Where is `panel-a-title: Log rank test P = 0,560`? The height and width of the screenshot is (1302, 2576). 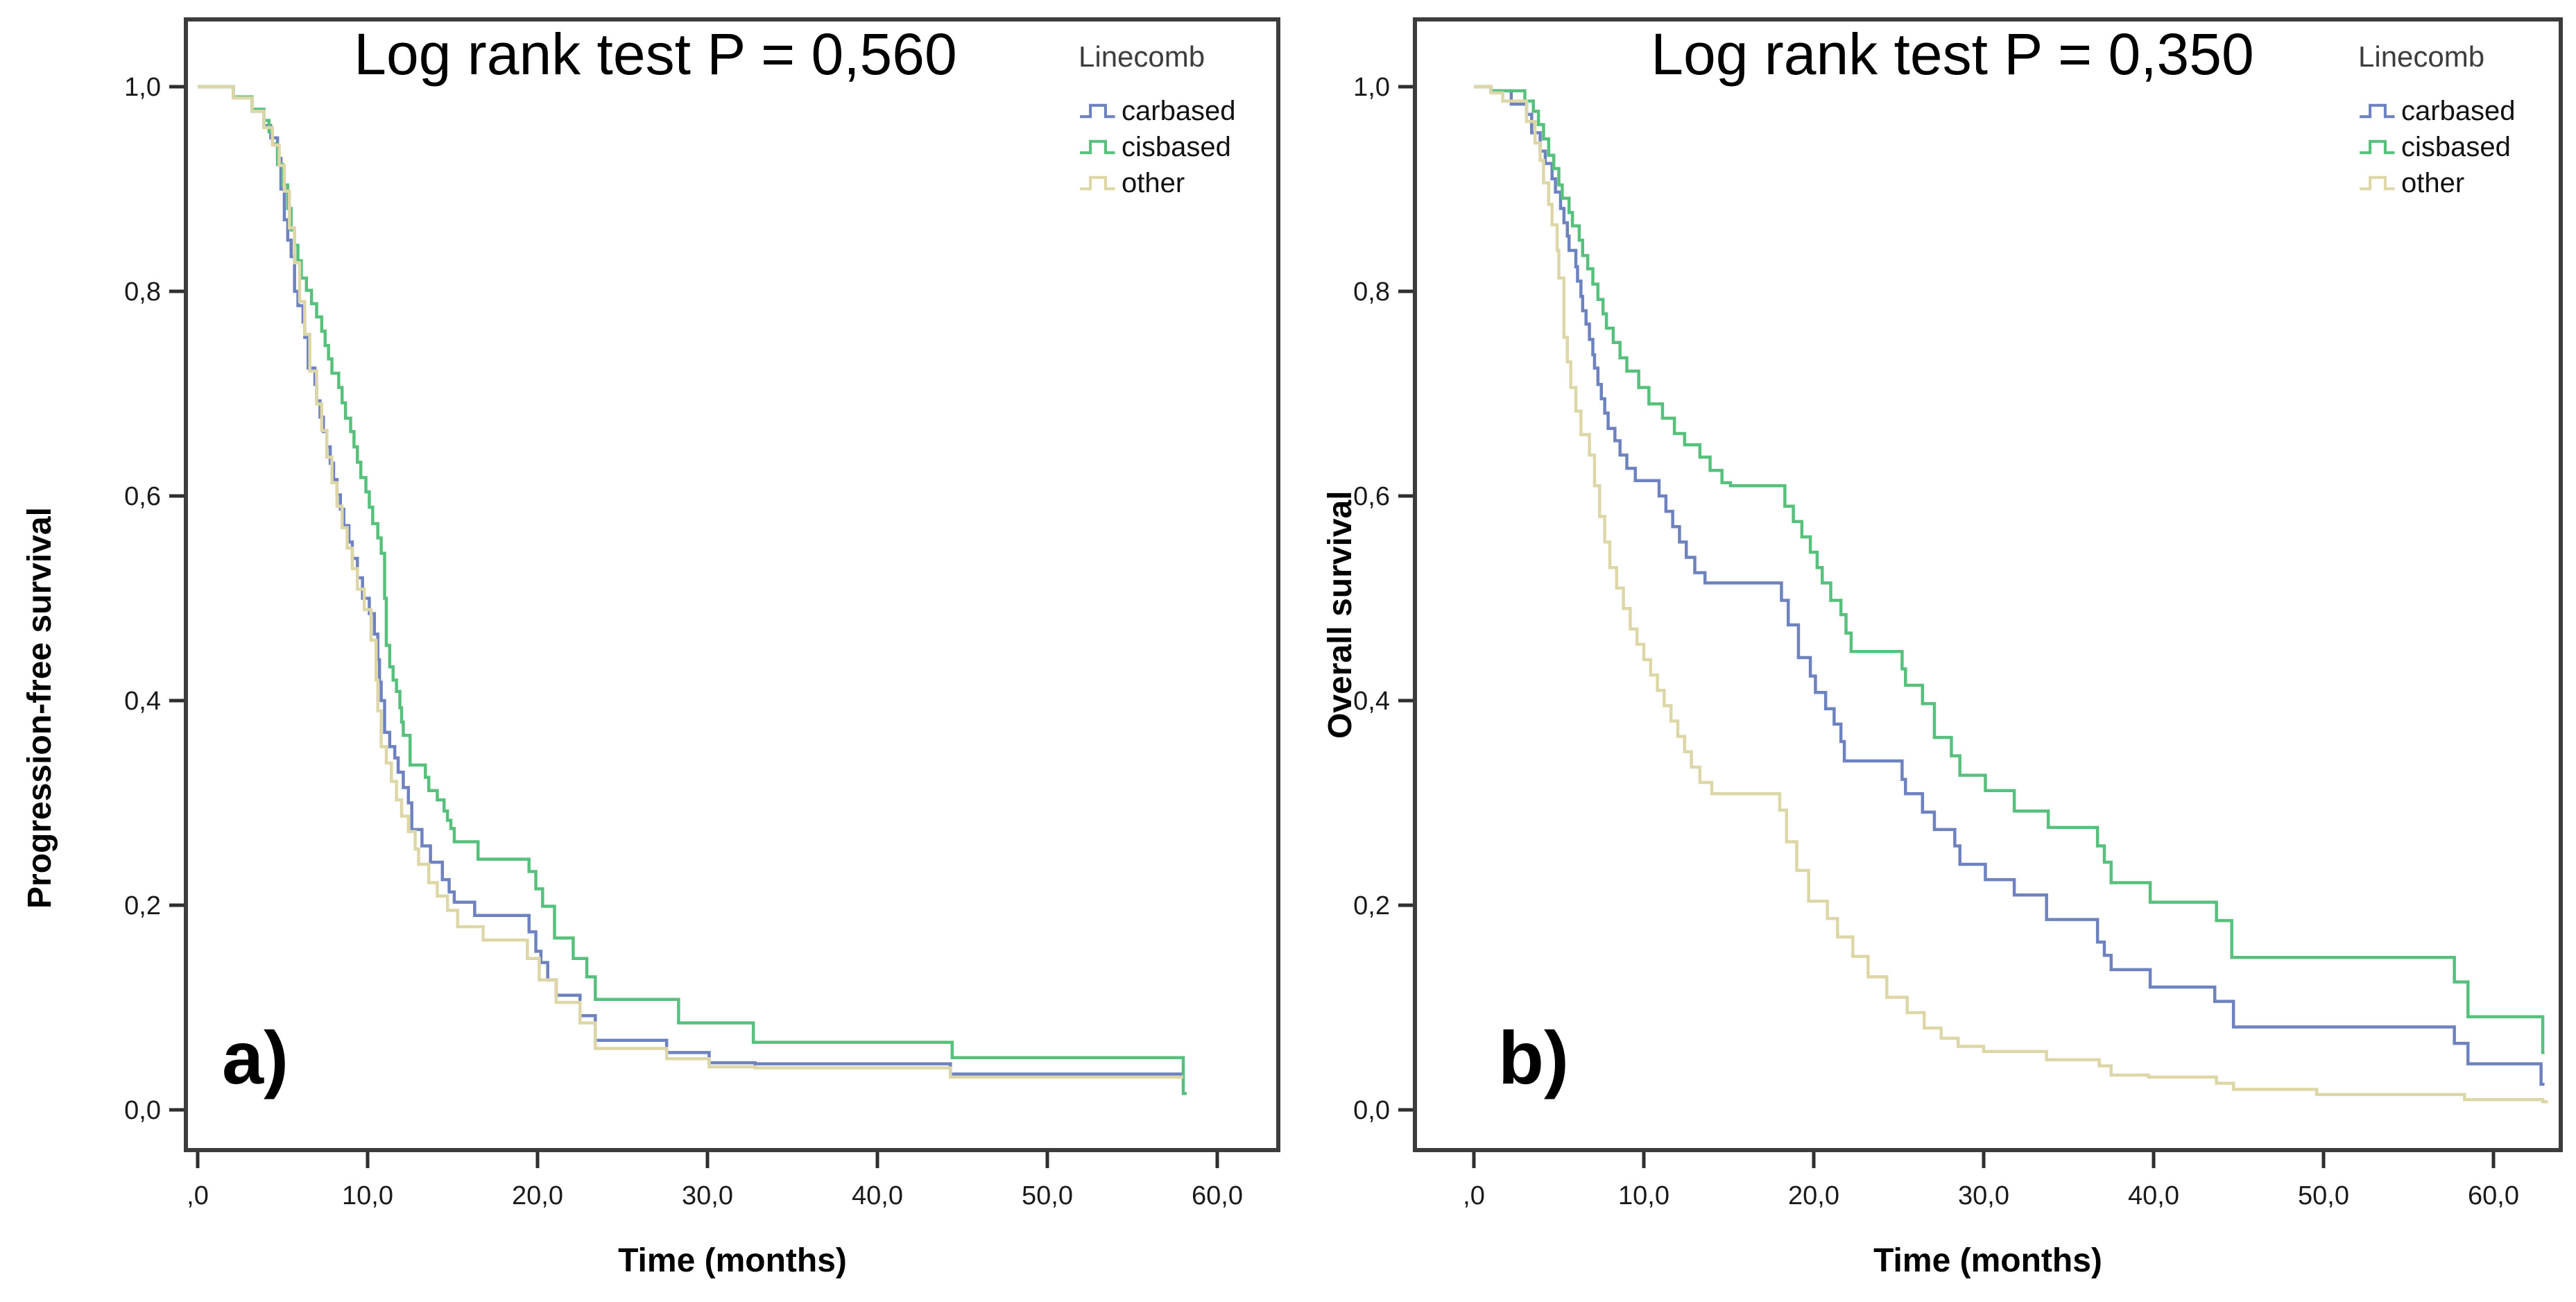
panel-a-title: Log rank test P = 0,560 is located at coordinates (655, 55).